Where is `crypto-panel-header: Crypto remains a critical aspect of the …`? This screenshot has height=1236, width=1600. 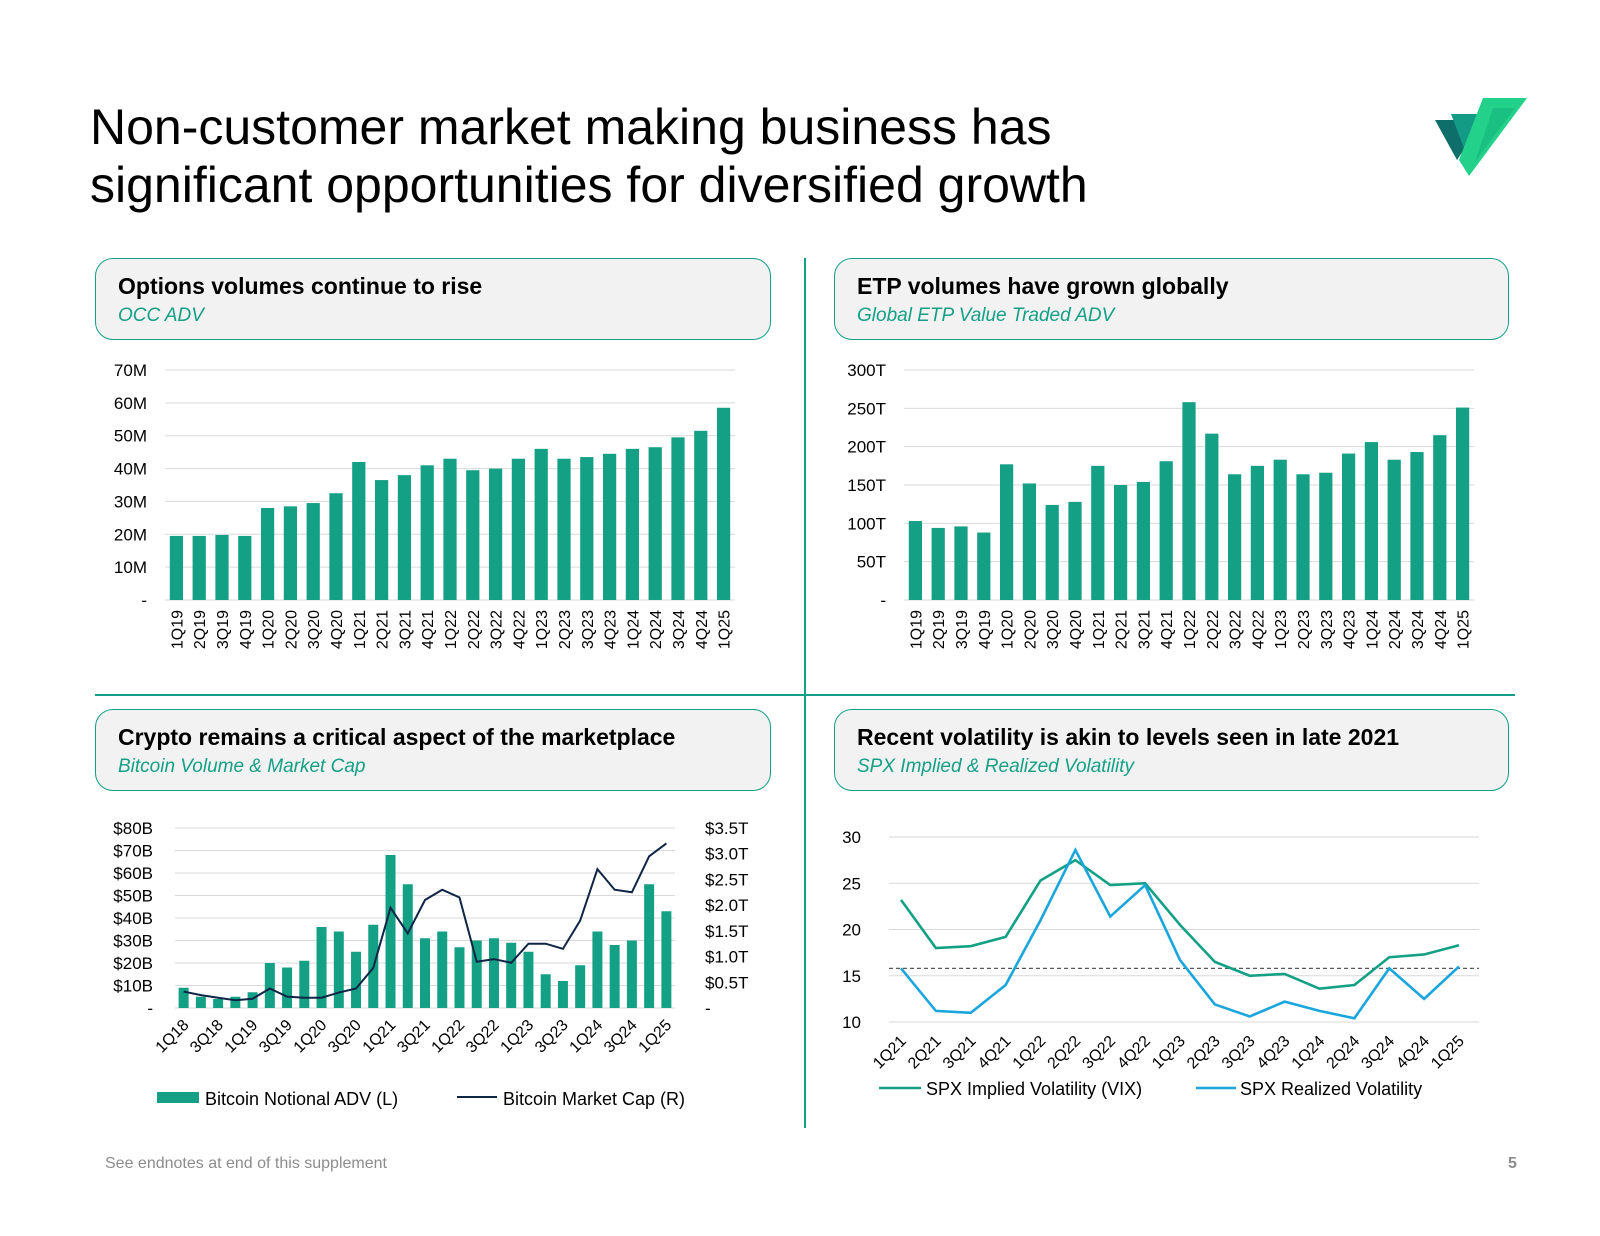 crypto-panel-header: Crypto remains a critical aspect of the … is located at coordinates (433, 750).